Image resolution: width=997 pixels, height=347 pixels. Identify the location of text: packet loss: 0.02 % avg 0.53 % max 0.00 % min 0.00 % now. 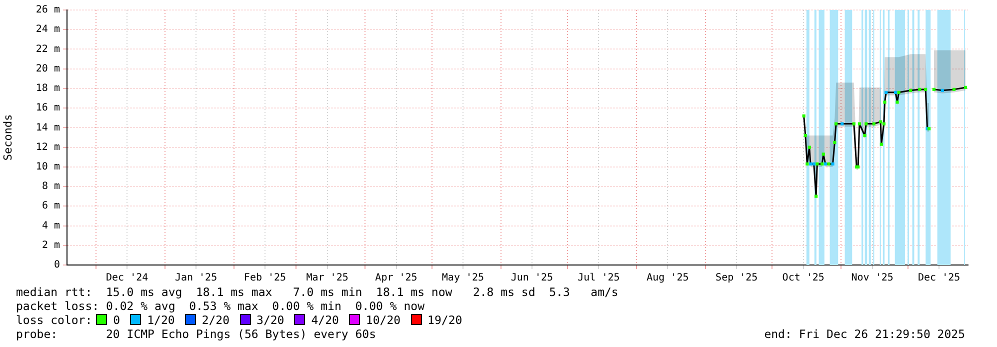
(220, 306).